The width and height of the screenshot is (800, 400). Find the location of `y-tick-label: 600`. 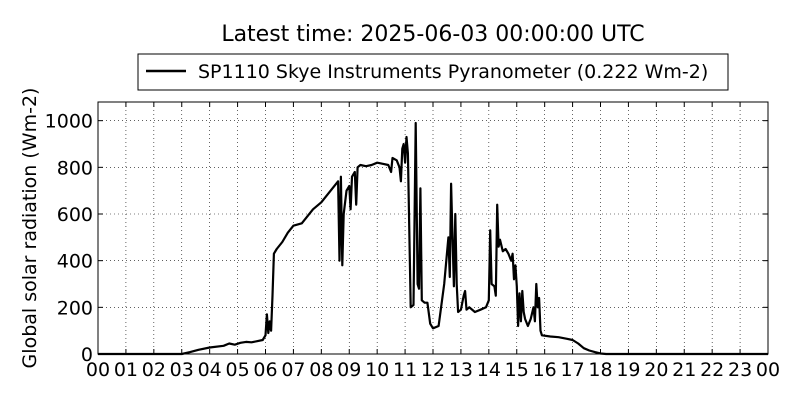

y-tick-label: 600 is located at coordinates (75, 215).